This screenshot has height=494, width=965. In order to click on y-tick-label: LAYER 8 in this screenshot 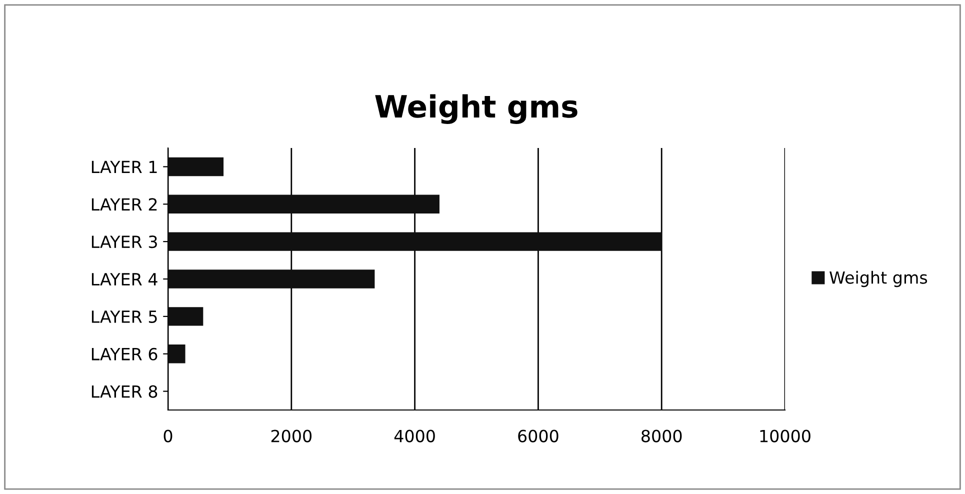, I will do `click(125, 391)`.